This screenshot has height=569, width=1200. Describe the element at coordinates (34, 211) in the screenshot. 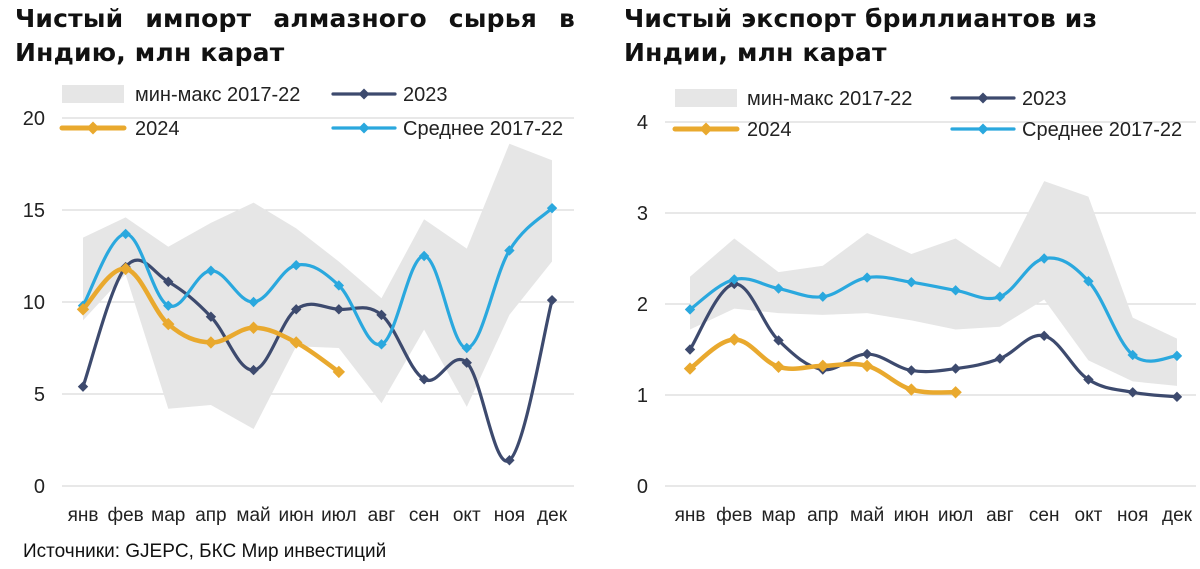

I see `y-tick-label: 15` at that location.